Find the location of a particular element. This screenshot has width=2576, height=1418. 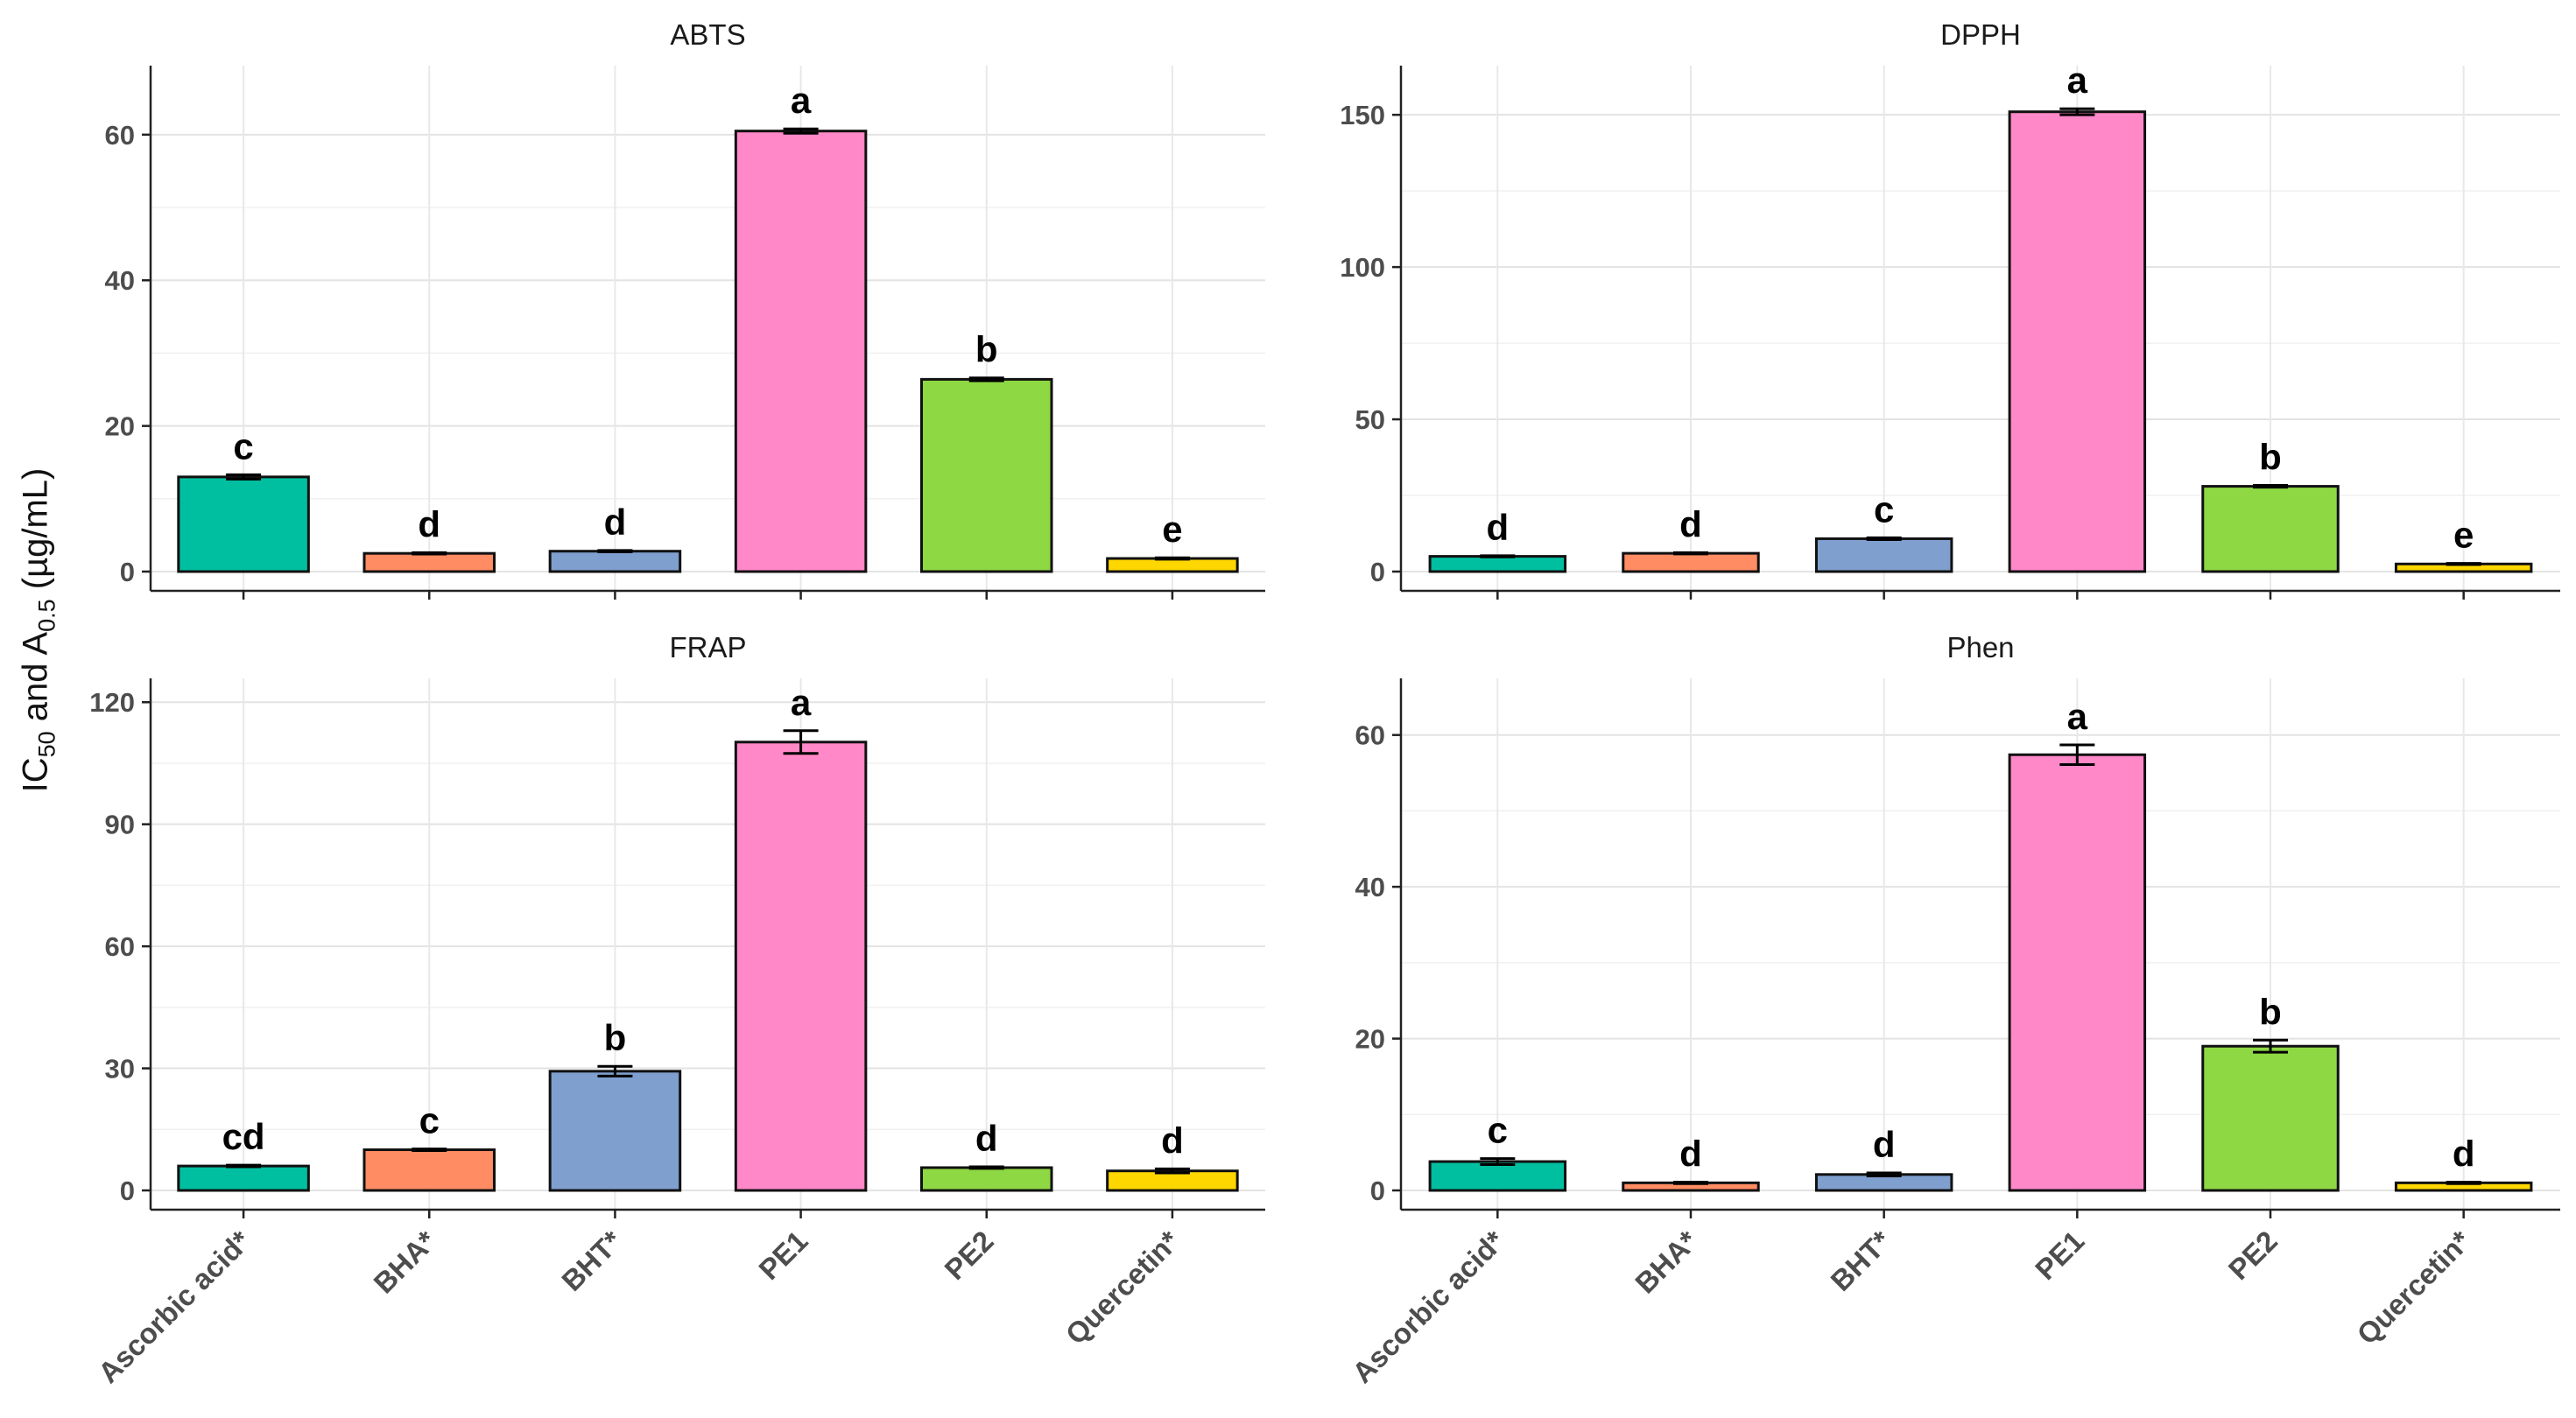

y-tick-label: 150 is located at coordinates (1362, 115).